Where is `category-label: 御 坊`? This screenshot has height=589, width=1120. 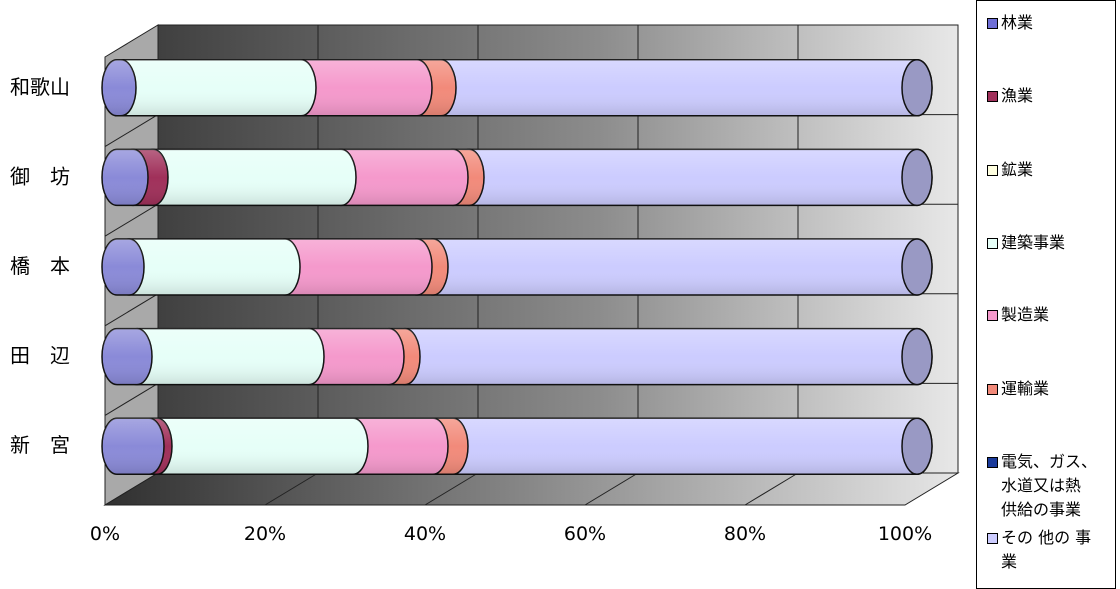
category-label: 御 坊 is located at coordinates (40, 176).